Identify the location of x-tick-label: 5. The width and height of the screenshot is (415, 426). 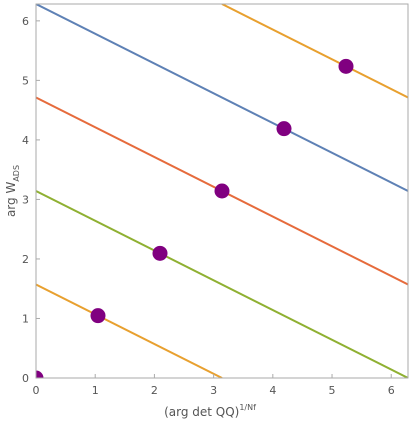
(332, 390).